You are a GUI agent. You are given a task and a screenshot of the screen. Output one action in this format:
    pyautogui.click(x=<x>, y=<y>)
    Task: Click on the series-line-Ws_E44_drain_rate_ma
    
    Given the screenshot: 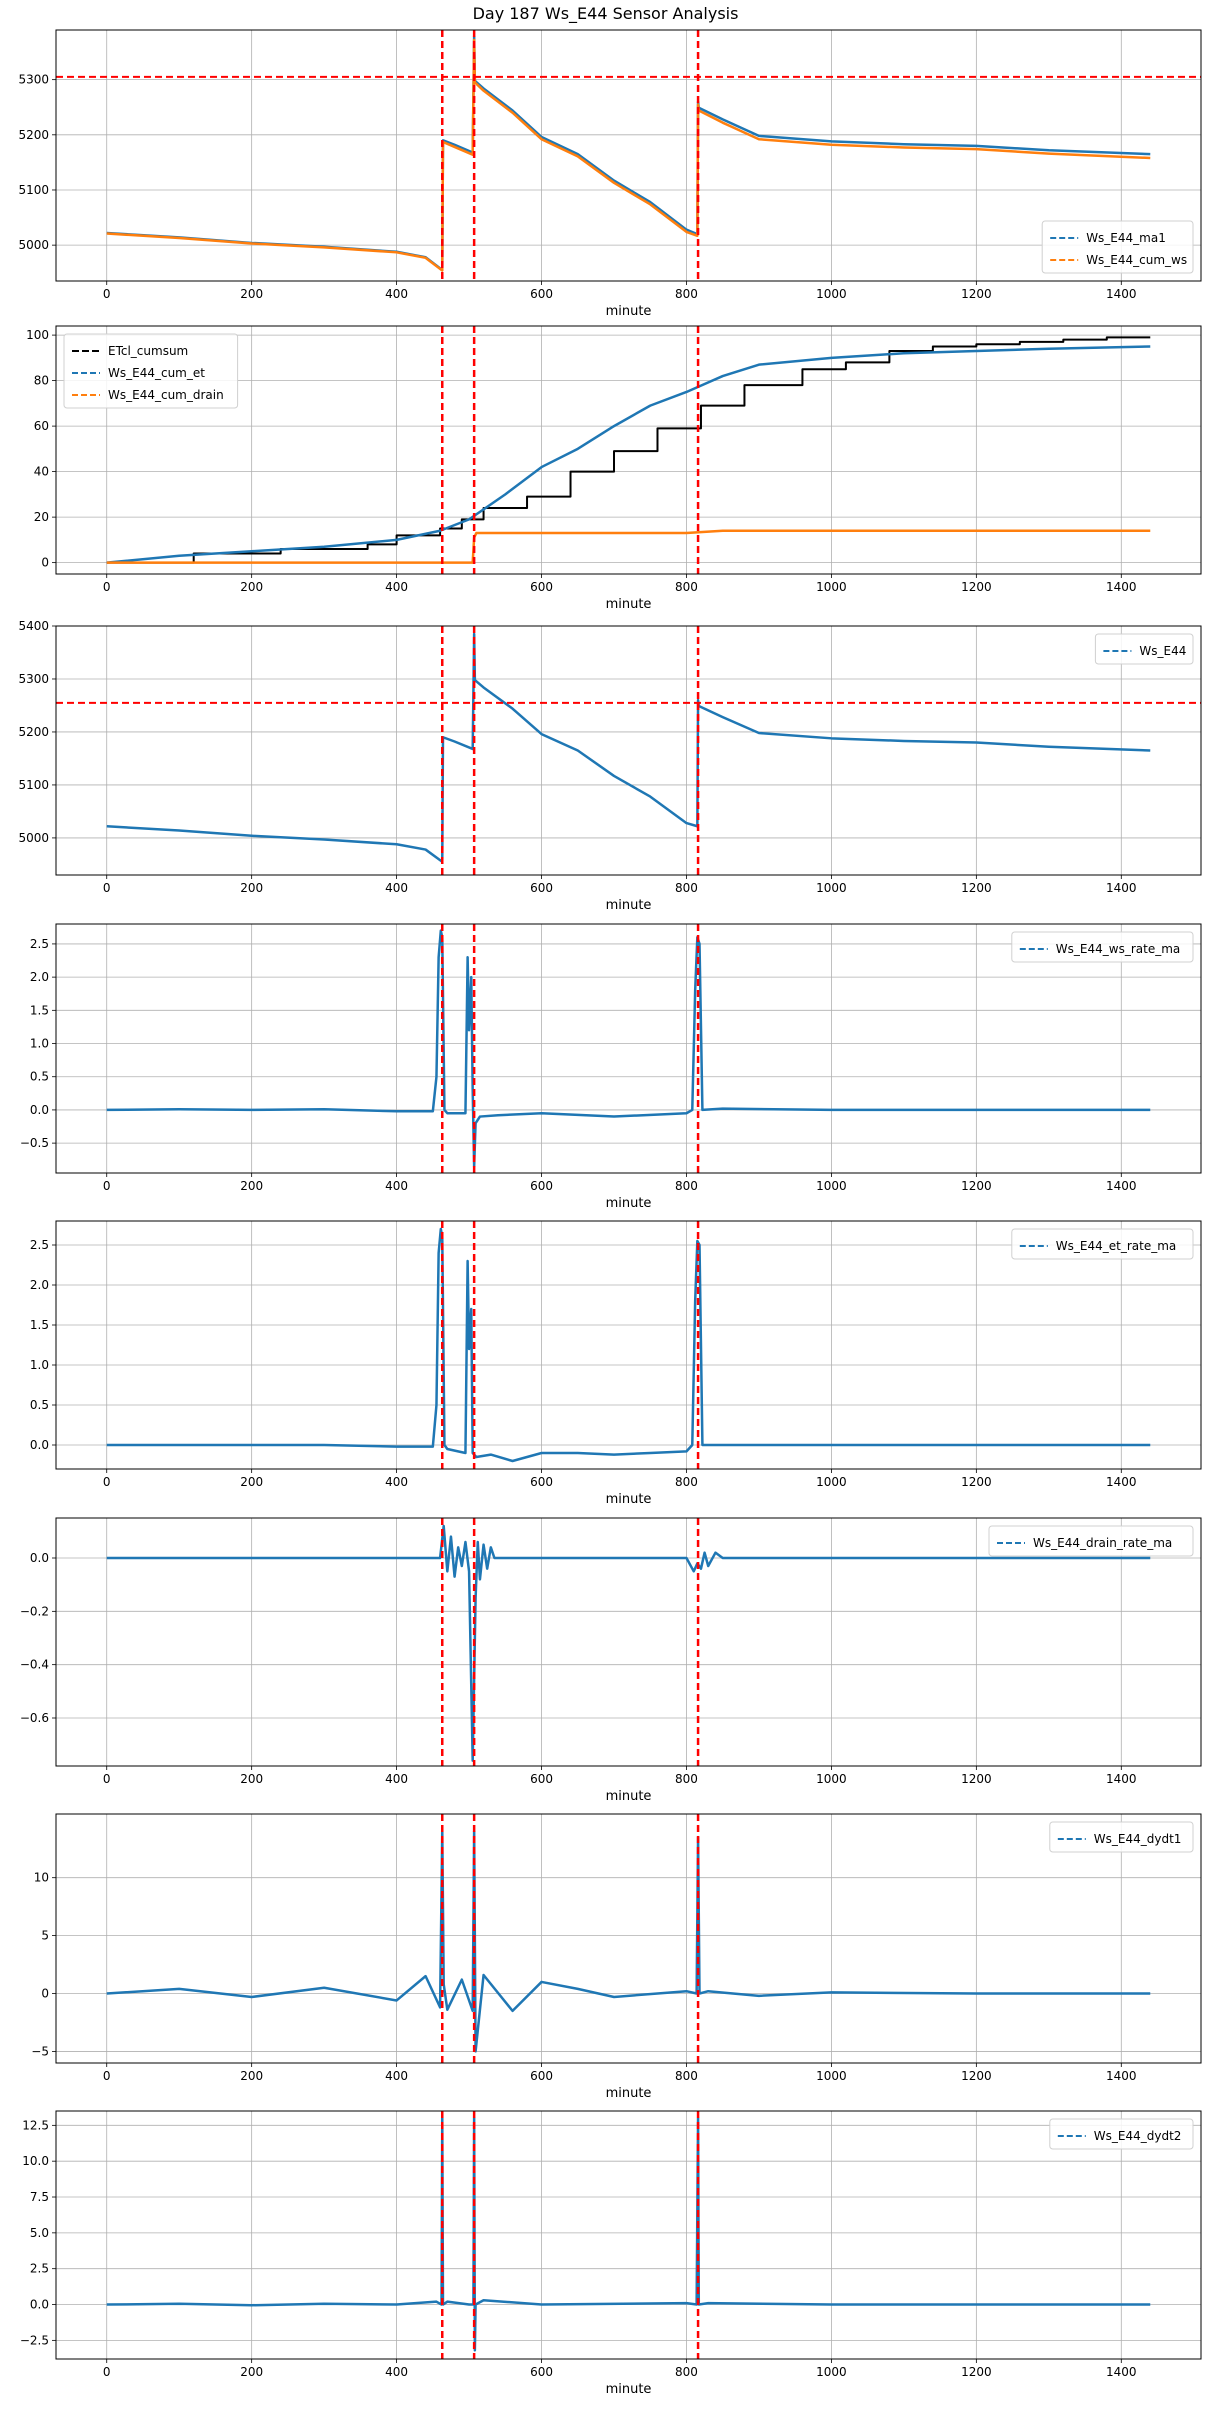 What is the action you would take?
    pyautogui.click(x=628, y=1643)
    